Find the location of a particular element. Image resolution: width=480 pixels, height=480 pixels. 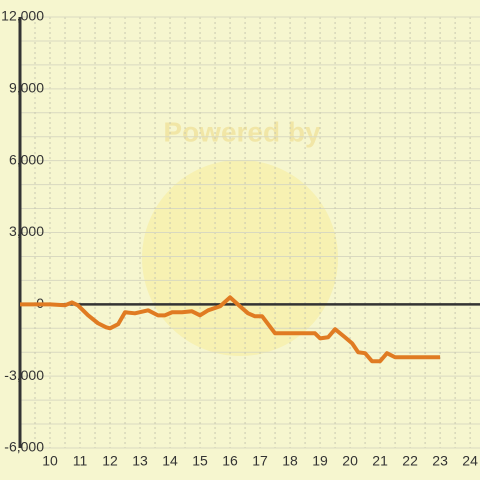

x-tick-label: 16 is located at coordinates (230, 461).